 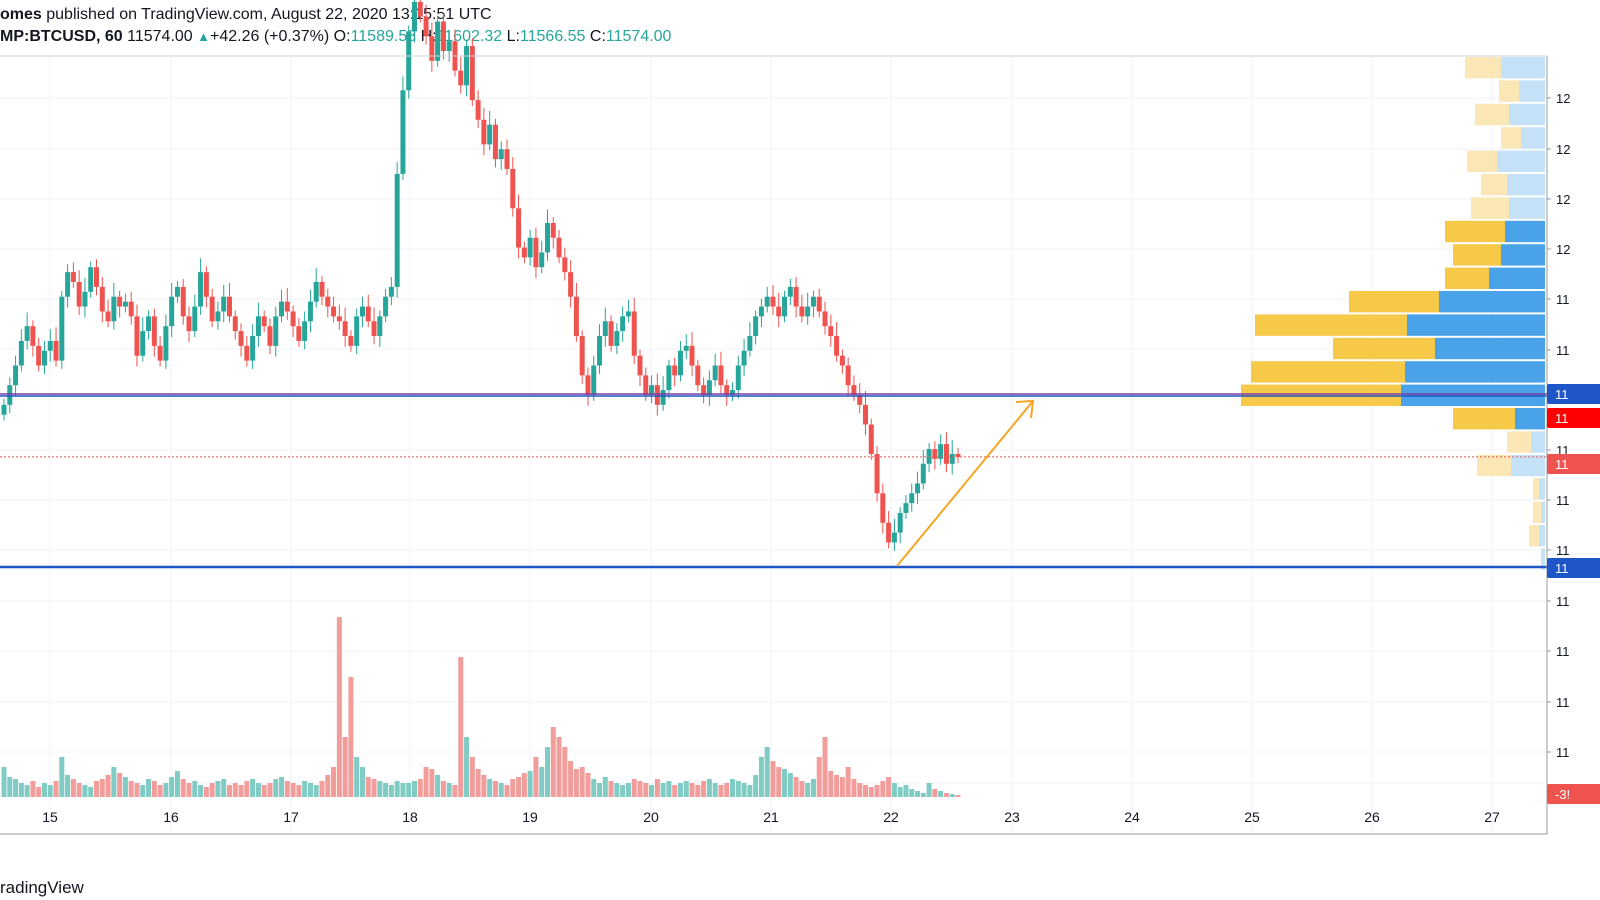 What do you see at coordinates (1562, 794) in the screenshot?
I see `price-pill-label-4: -3!` at bounding box center [1562, 794].